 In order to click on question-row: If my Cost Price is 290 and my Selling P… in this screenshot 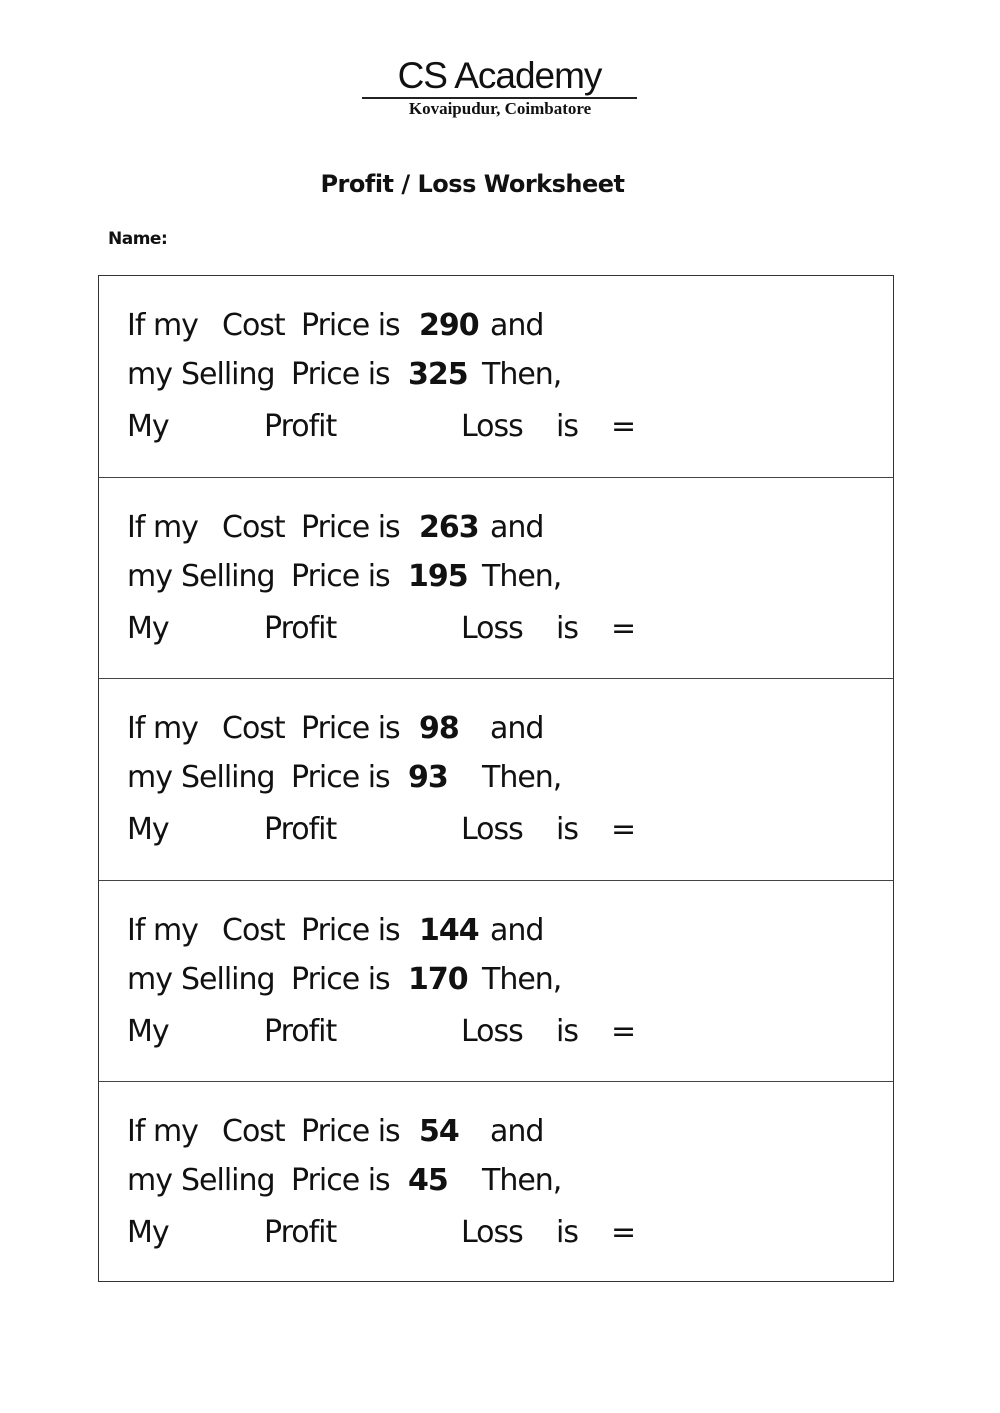, I will do `click(496, 377)`.